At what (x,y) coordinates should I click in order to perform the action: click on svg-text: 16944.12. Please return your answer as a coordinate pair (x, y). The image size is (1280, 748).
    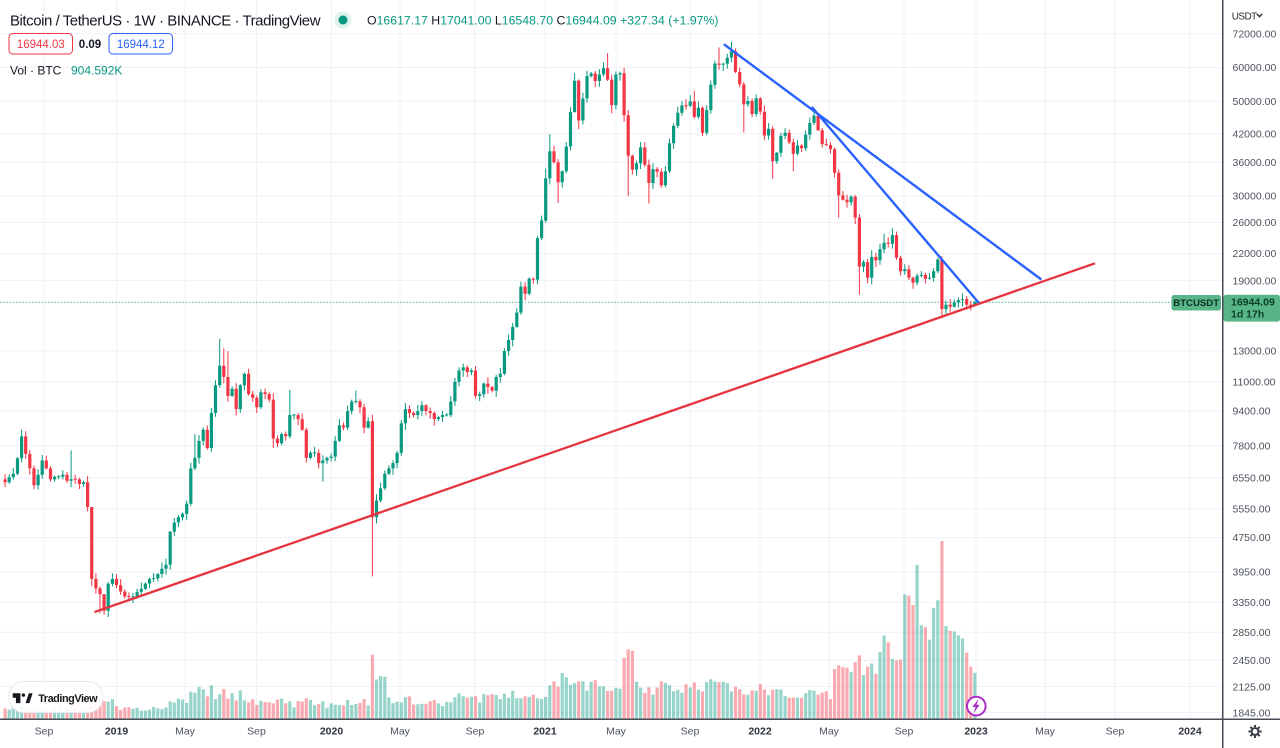
    Looking at the image, I should click on (141, 45).